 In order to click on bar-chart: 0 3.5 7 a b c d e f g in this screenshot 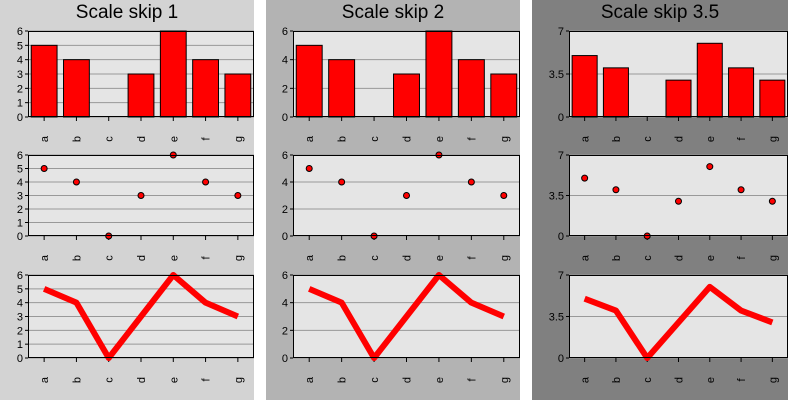, I will do `click(668, 84)`.